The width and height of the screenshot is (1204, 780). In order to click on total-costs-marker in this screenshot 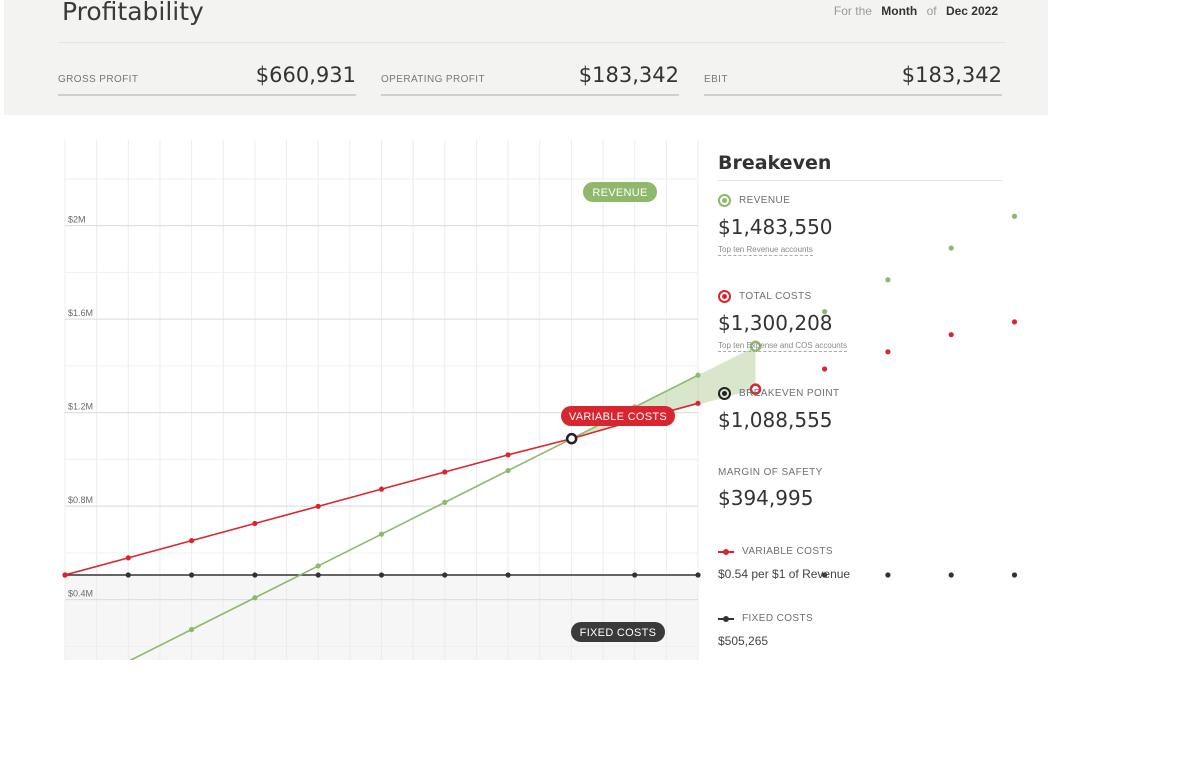, I will do `click(755, 389)`.